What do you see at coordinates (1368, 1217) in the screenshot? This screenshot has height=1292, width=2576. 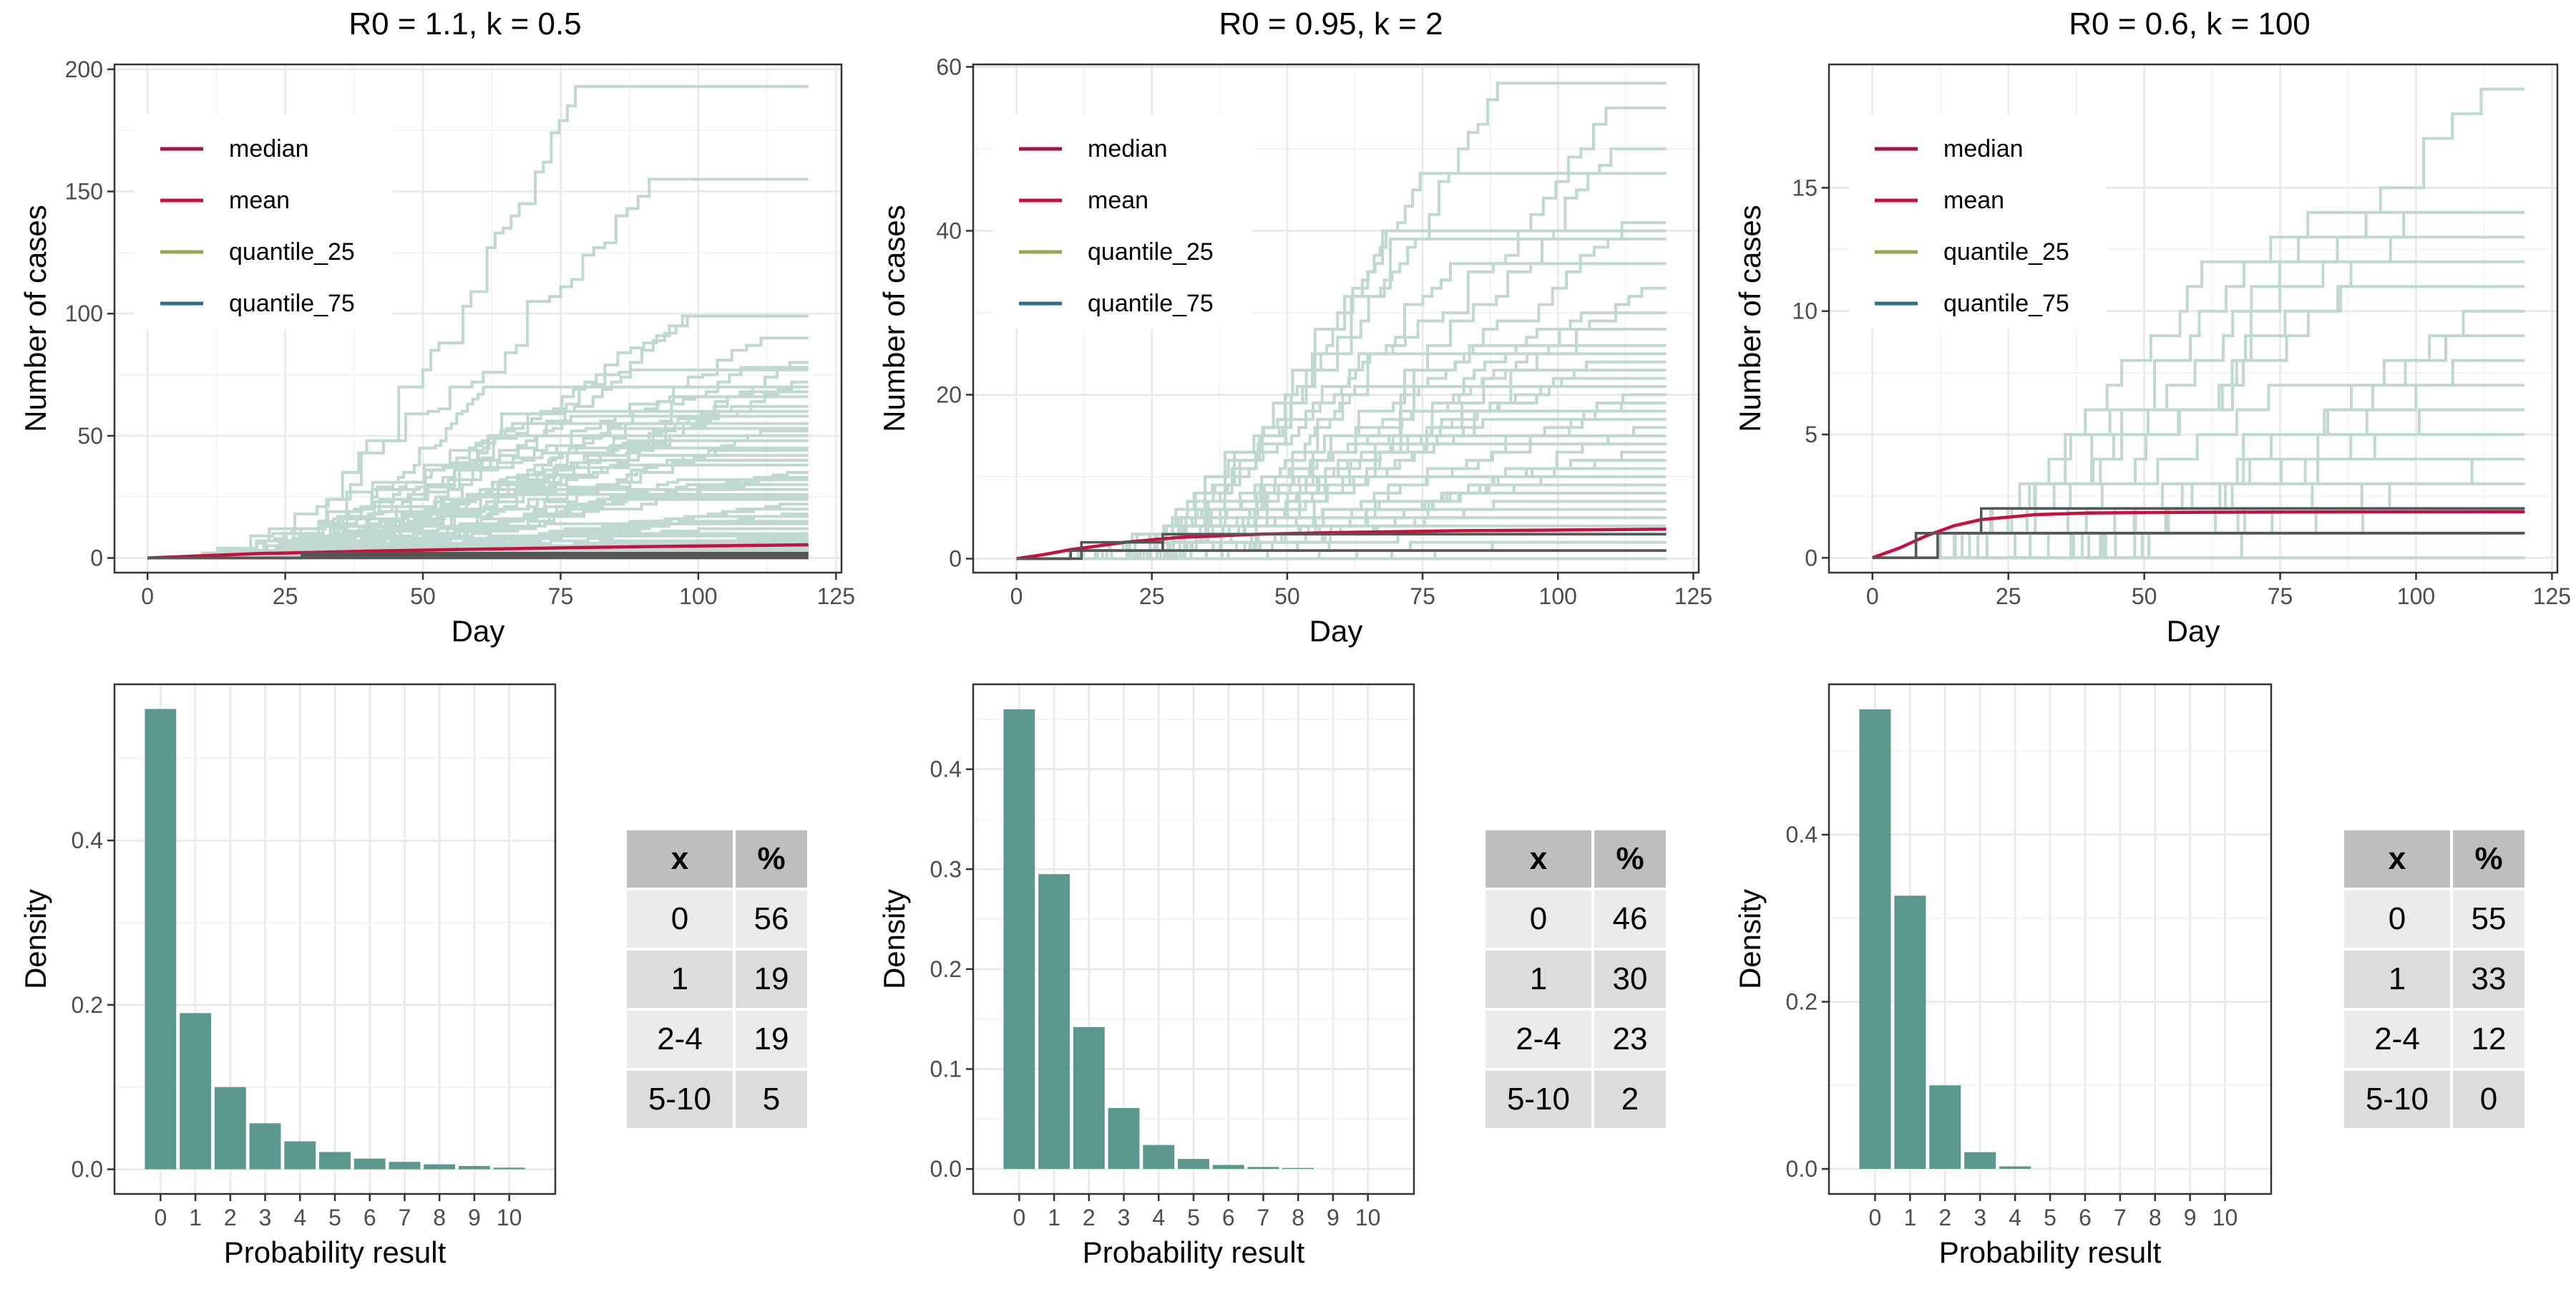 I see `x-tick-label: 10` at bounding box center [1368, 1217].